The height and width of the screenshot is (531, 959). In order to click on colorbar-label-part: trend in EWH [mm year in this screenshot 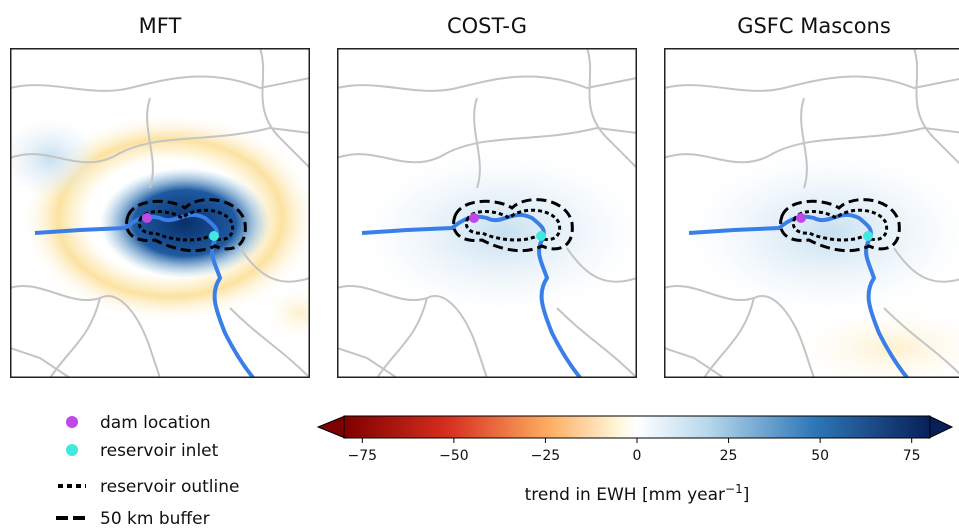, I will do `click(625, 495)`.